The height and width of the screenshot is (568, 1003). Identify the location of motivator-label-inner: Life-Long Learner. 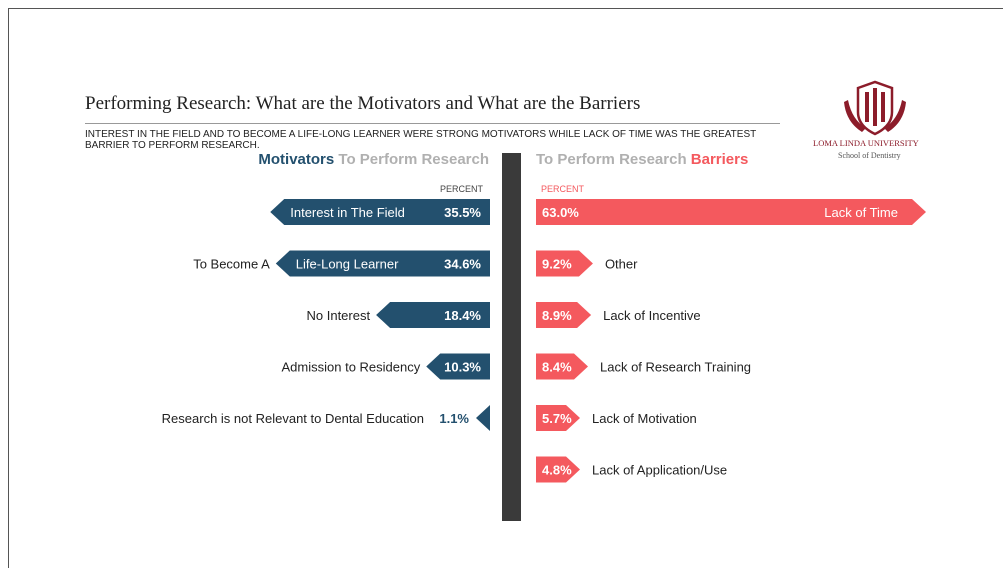
(347, 264).